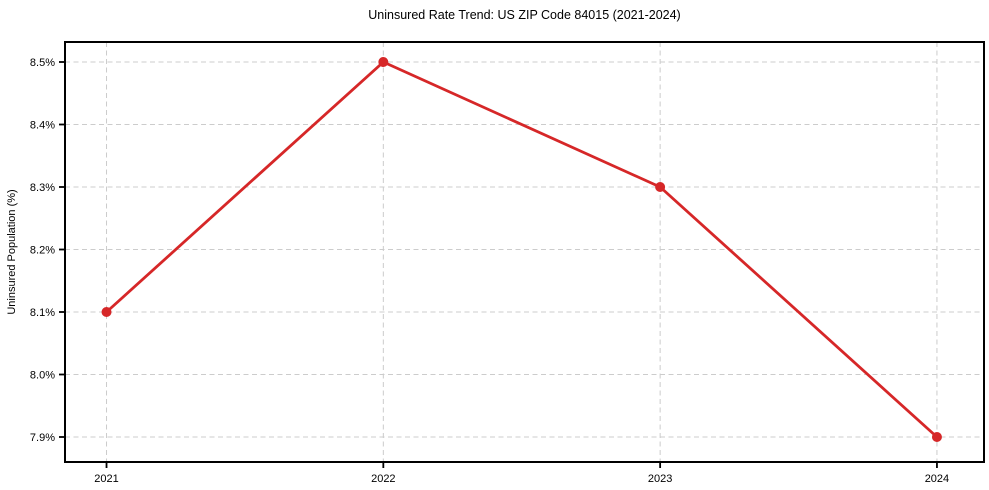 The image size is (989, 490). I want to click on y-tick-label: 8.5%, so click(42, 63).